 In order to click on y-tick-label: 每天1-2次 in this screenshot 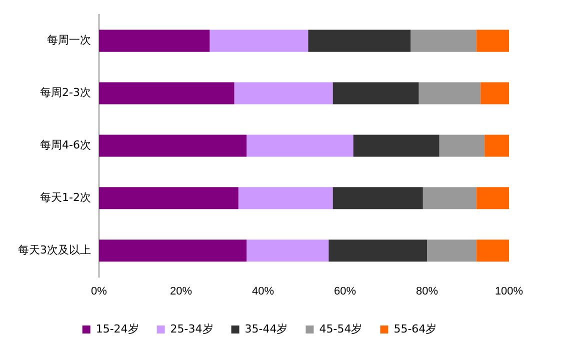, I will do `click(65, 197)`.